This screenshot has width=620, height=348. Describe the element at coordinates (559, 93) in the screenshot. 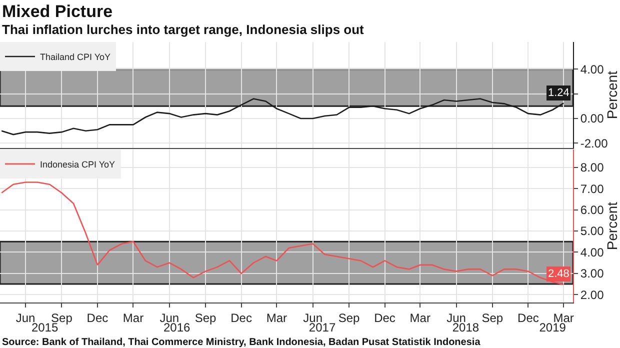

I see `data-label: 1.24` at that location.